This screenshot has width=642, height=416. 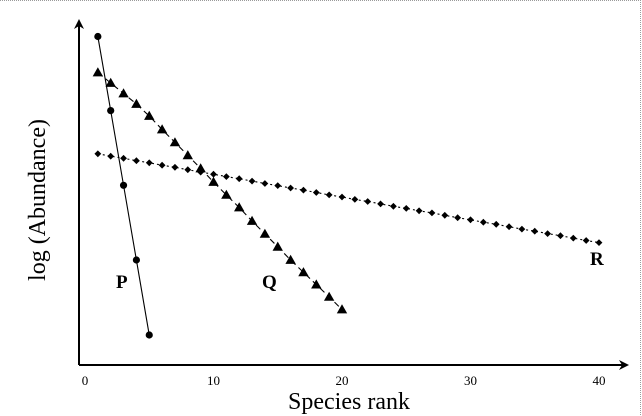 I want to click on y-axis-title: log (Abundance), so click(x=38, y=200).